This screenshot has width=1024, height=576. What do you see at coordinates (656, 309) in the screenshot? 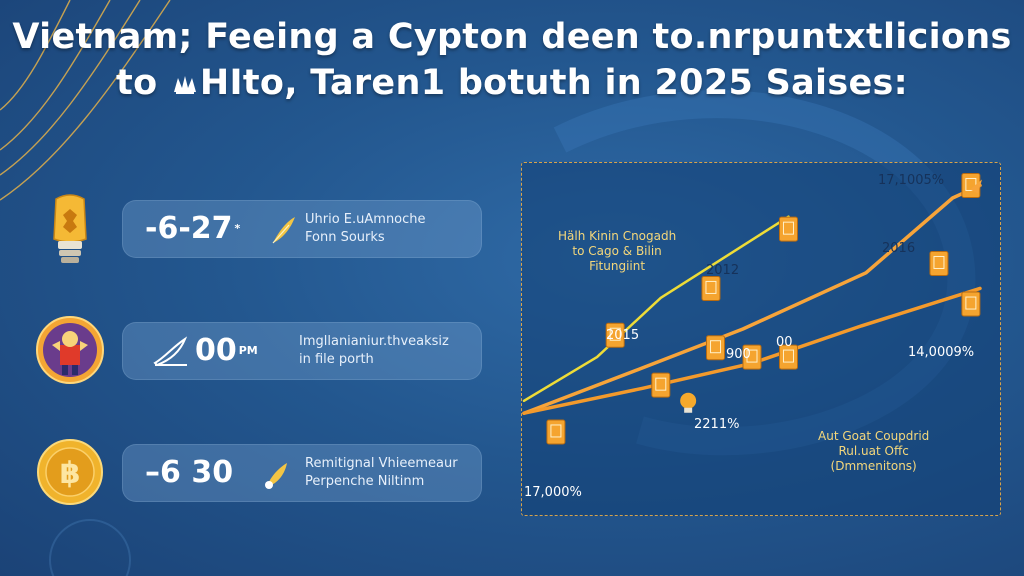
I see `series-line` at bounding box center [656, 309].